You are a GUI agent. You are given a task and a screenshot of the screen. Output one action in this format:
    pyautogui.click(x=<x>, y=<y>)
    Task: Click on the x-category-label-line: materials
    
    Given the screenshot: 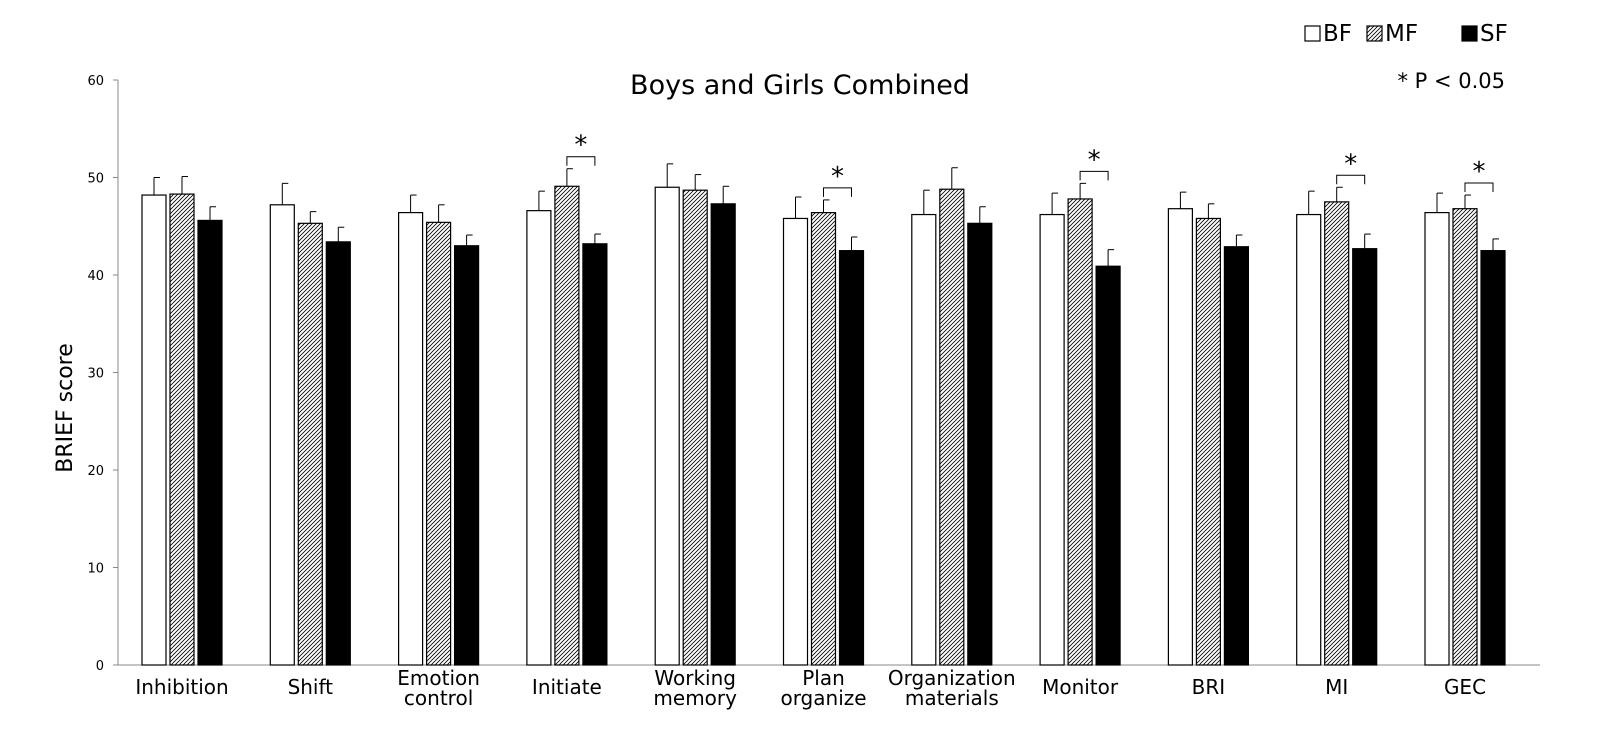 What is the action you would take?
    pyautogui.click(x=952, y=698)
    